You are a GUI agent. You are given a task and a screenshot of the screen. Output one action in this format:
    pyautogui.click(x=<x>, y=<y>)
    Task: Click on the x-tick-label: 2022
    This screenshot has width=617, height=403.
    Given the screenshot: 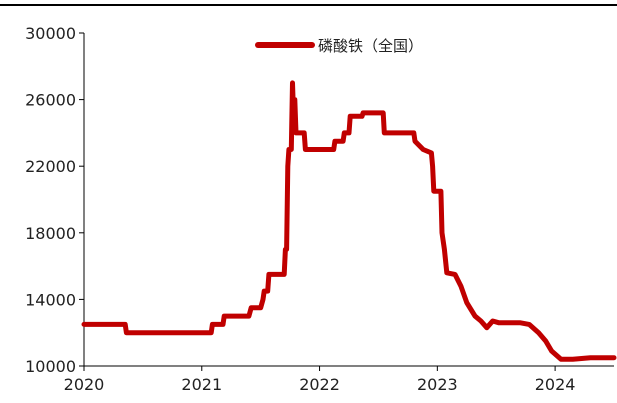 What is the action you would take?
    pyautogui.click(x=319, y=384)
    